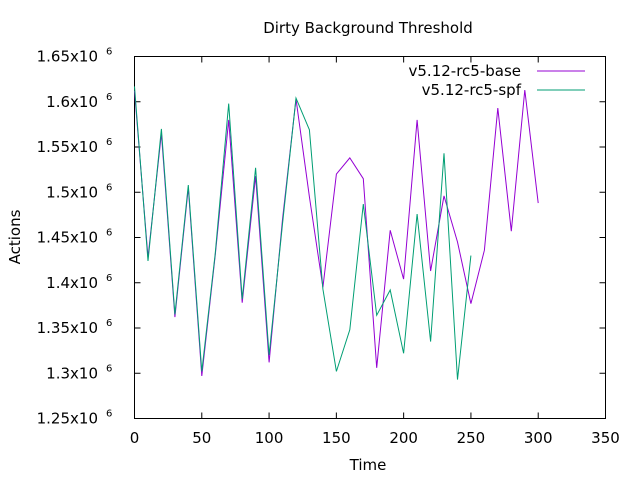 The image size is (640, 480). I want to click on x-tick-label: 350, so click(605, 438).